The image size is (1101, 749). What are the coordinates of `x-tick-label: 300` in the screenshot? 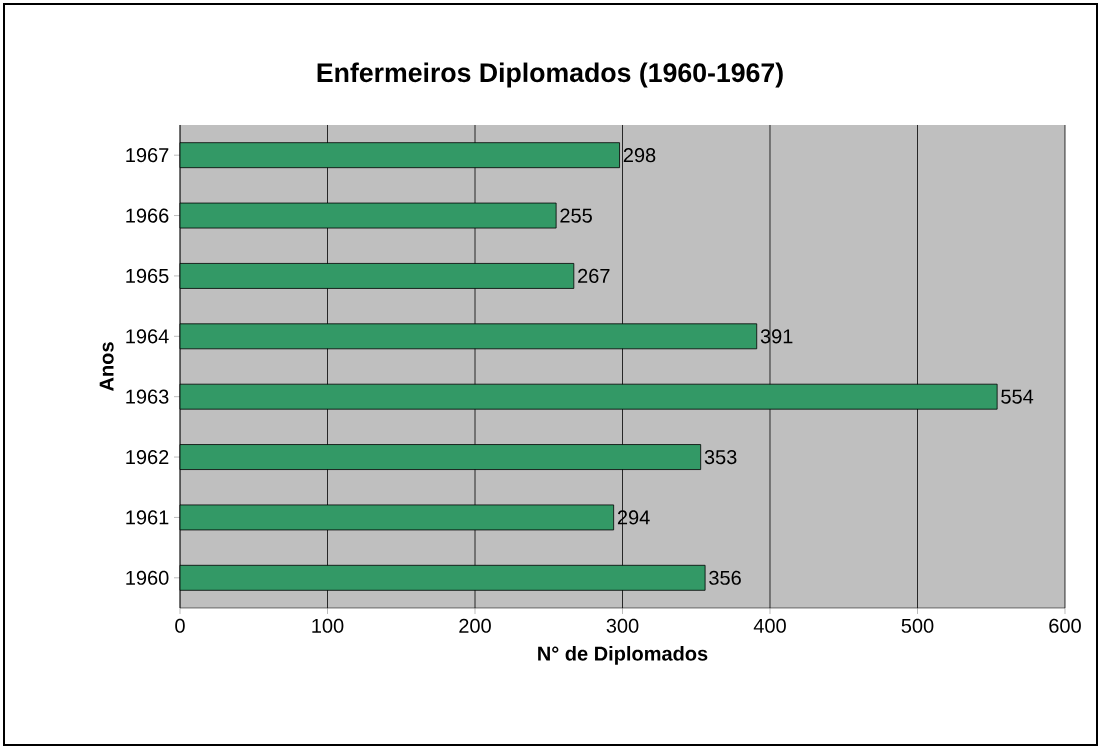 It's located at (622, 625).